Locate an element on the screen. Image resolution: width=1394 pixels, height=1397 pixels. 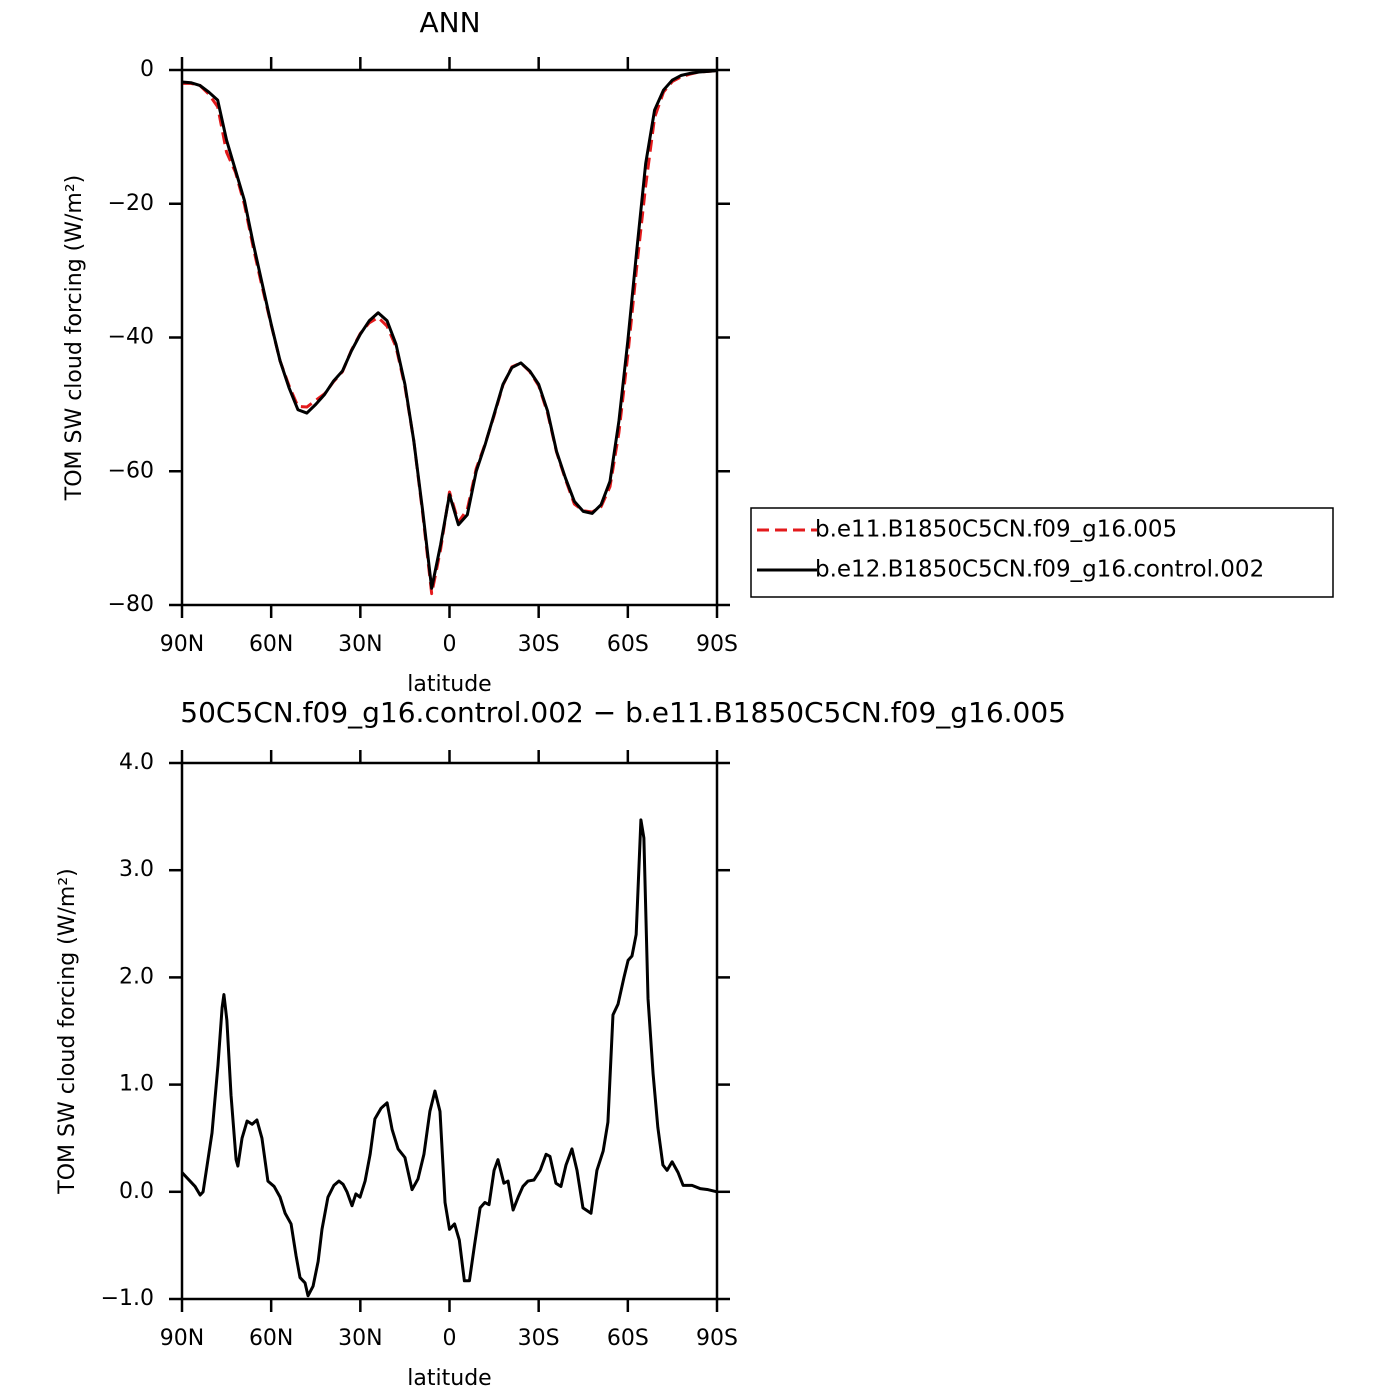
y-tick-label: −1.0 is located at coordinates (127, 1298).